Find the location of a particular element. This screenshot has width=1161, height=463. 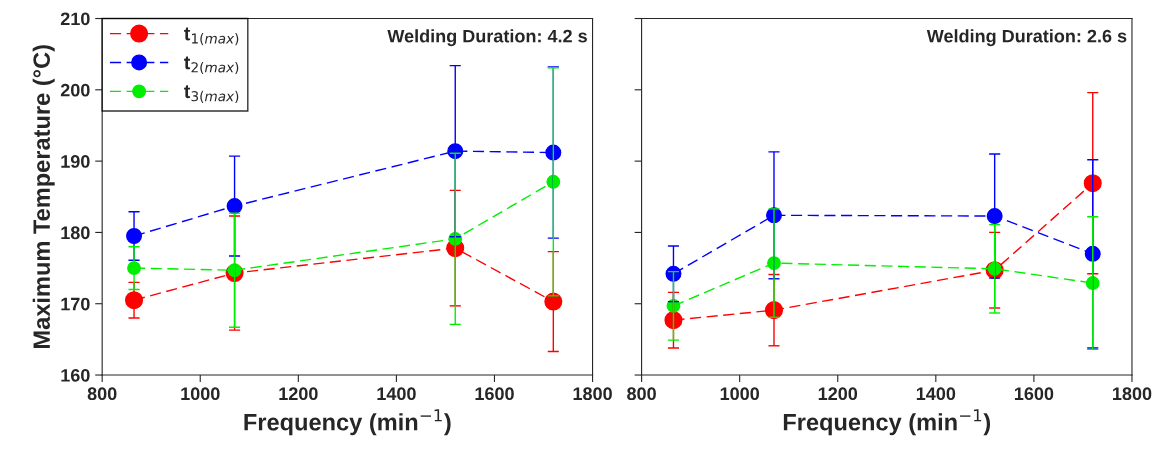

y-tick-label: 210 is located at coordinates (75, 19).